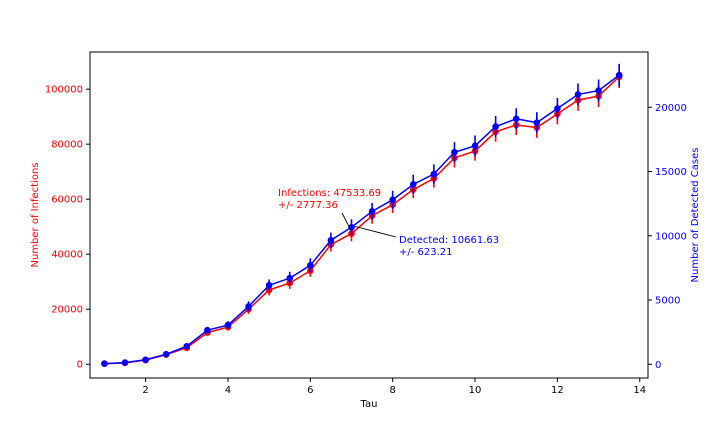 The image size is (720, 432). Describe the element at coordinates (67, 145) in the screenshot. I see `y-left-tick-label: 80000` at that location.